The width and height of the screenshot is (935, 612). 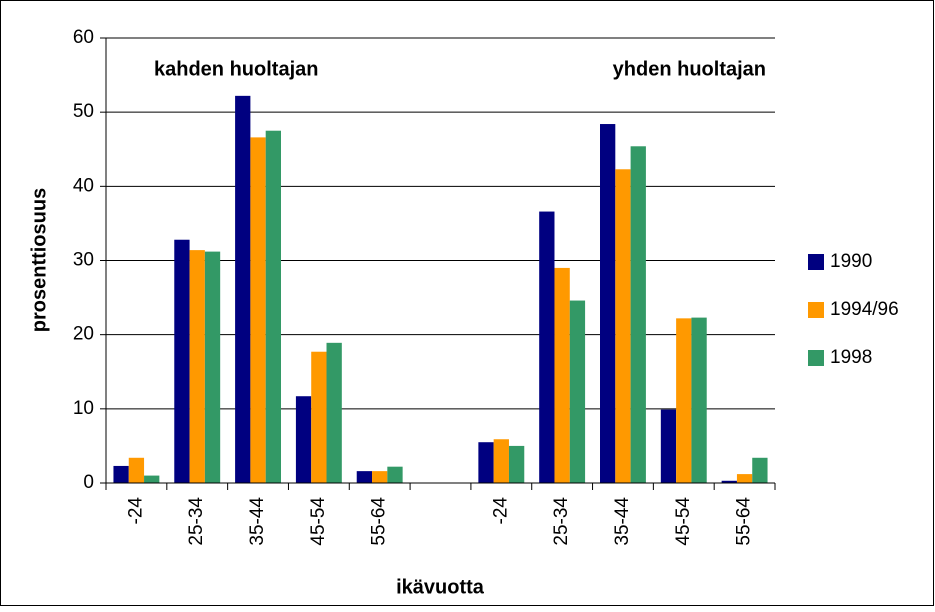 I want to click on y-tick-label: 50, so click(x=83, y=111).